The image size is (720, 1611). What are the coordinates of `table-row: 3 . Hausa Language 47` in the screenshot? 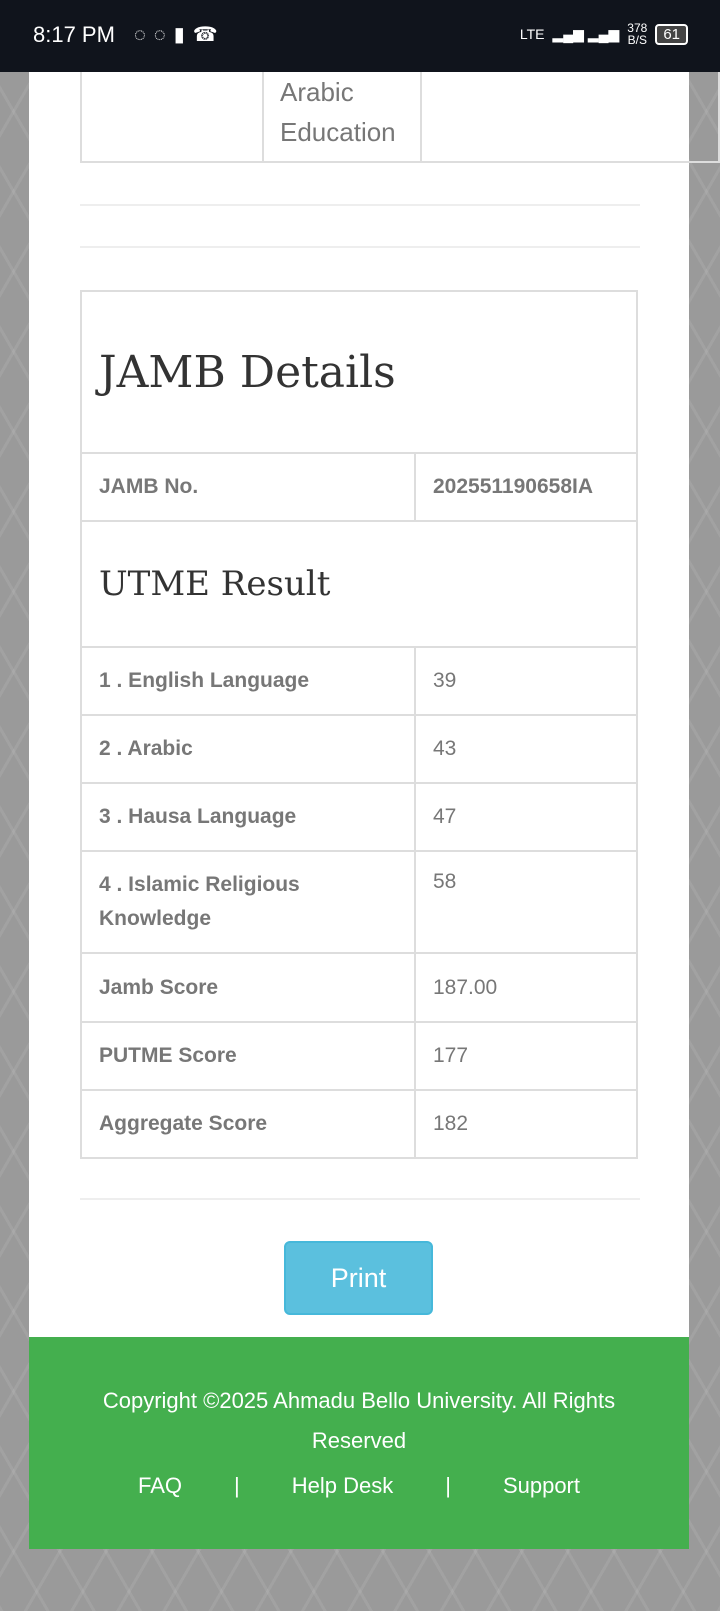 It's located at (359, 817).